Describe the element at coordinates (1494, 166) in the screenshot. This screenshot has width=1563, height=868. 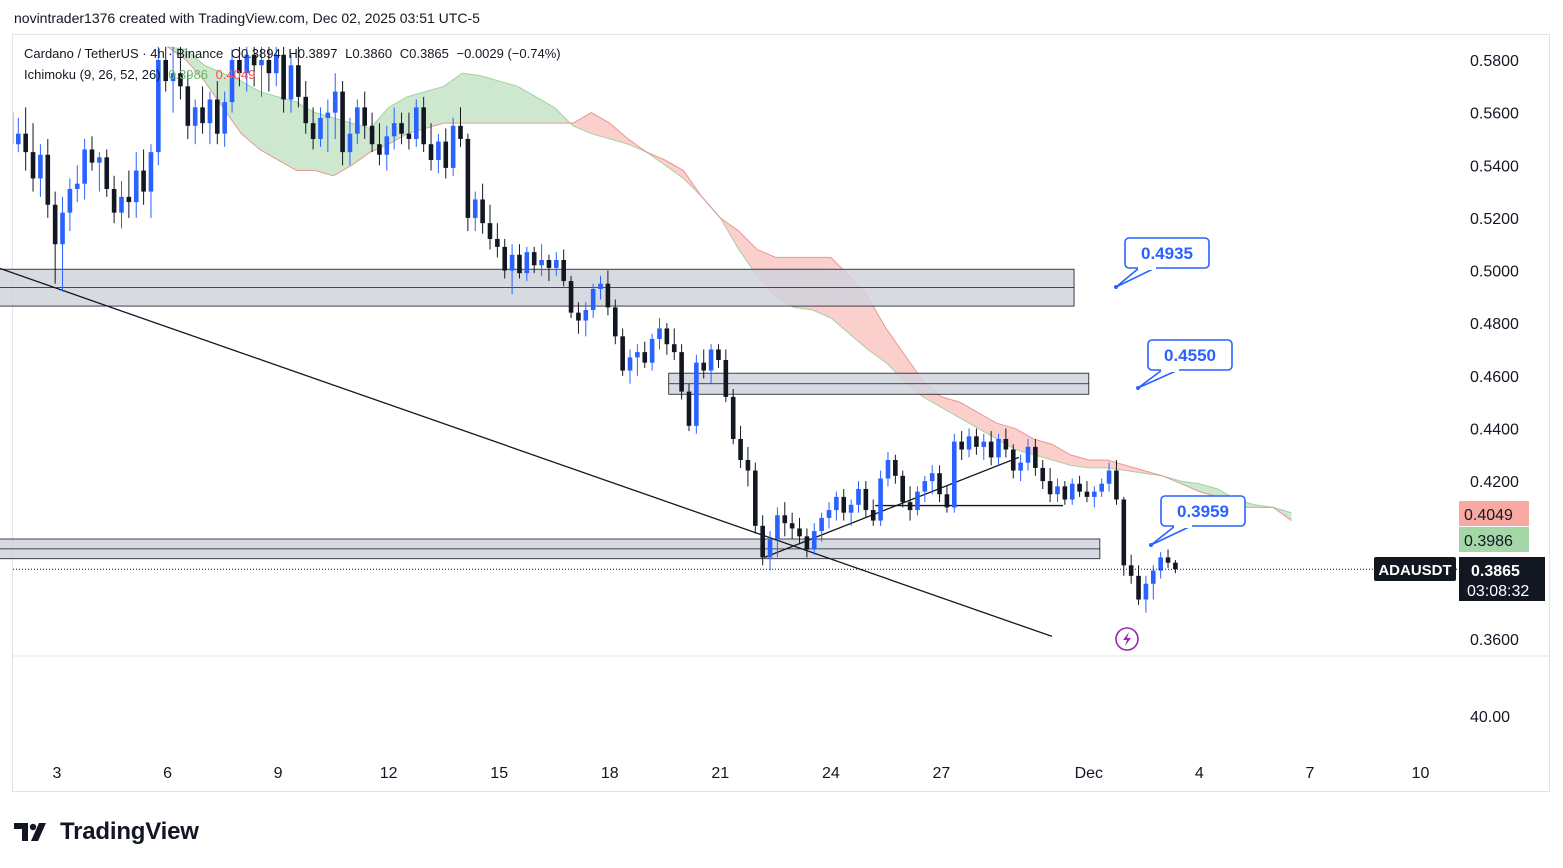
I see `y-tick-label: 0.5400` at that location.